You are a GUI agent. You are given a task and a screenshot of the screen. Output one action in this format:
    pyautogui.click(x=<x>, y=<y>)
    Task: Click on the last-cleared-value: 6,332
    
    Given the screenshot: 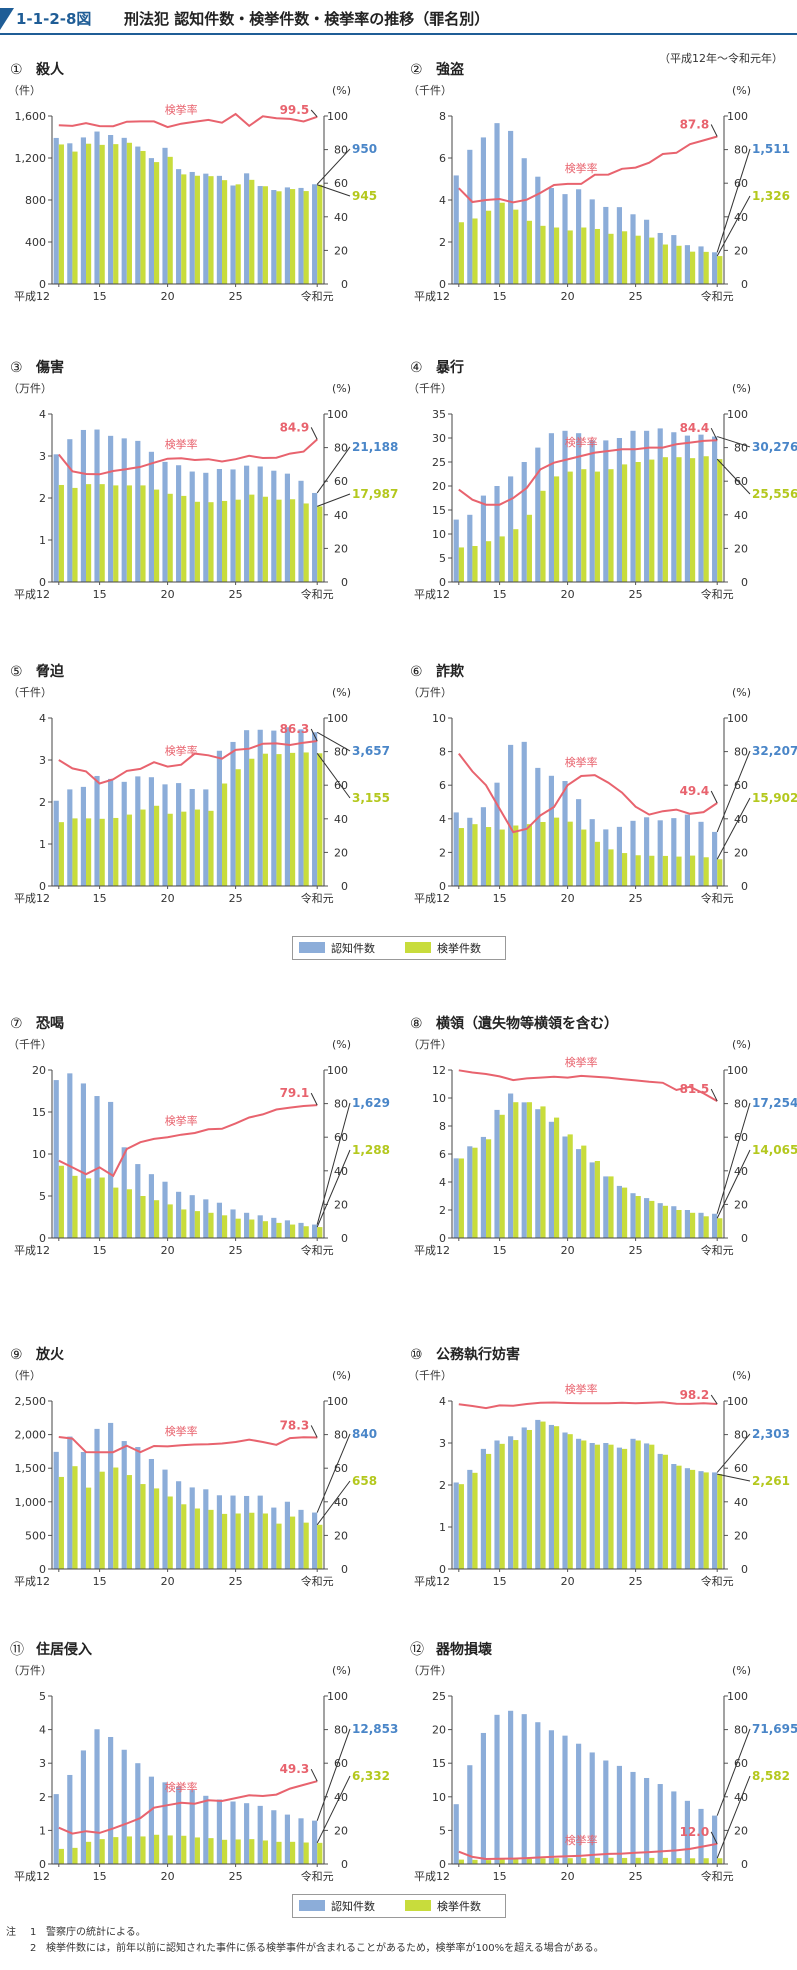 What is the action you would take?
    pyautogui.click(x=371, y=1776)
    